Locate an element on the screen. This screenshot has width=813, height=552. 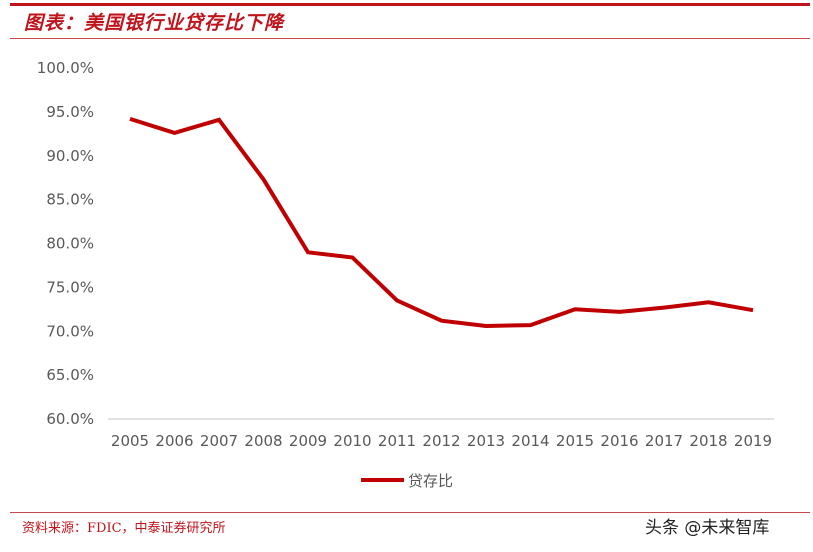
y-tick-label: 80.0% is located at coordinates (70, 244).